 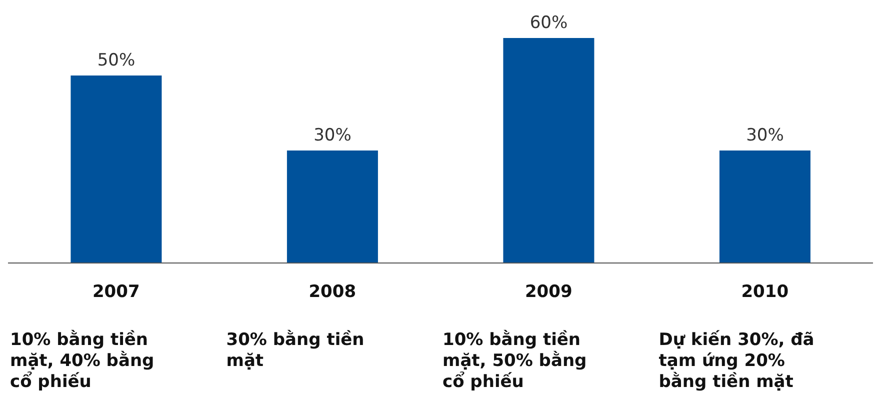 What do you see at coordinates (83, 361) in the screenshot?
I see `text: 10% bằng tiền mặt, 40% bằng cổ phiếu` at bounding box center [83, 361].